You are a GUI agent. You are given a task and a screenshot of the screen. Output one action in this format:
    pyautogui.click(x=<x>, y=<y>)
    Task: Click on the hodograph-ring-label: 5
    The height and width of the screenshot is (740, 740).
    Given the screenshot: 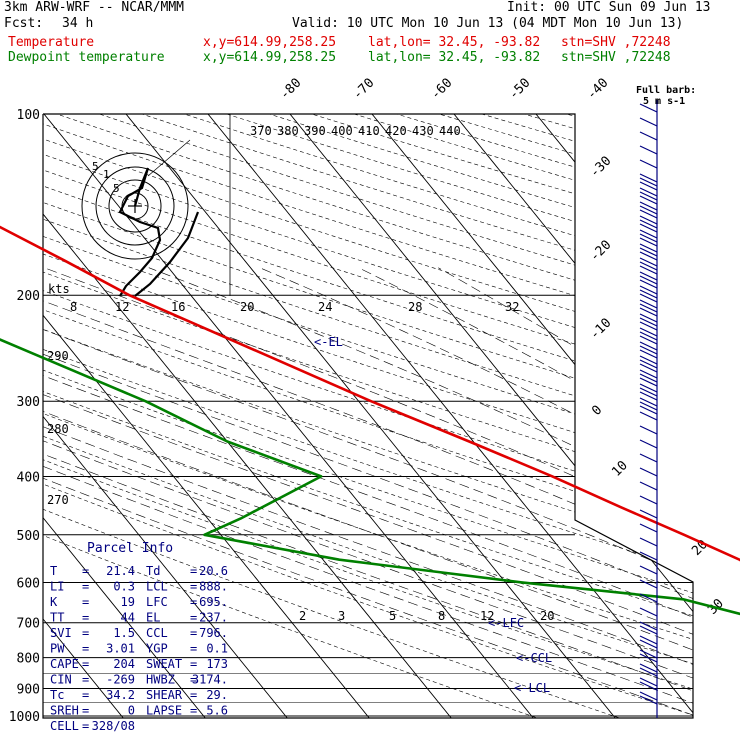 What is the action you would take?
    pyautogui.click(x=116, y=188)
    